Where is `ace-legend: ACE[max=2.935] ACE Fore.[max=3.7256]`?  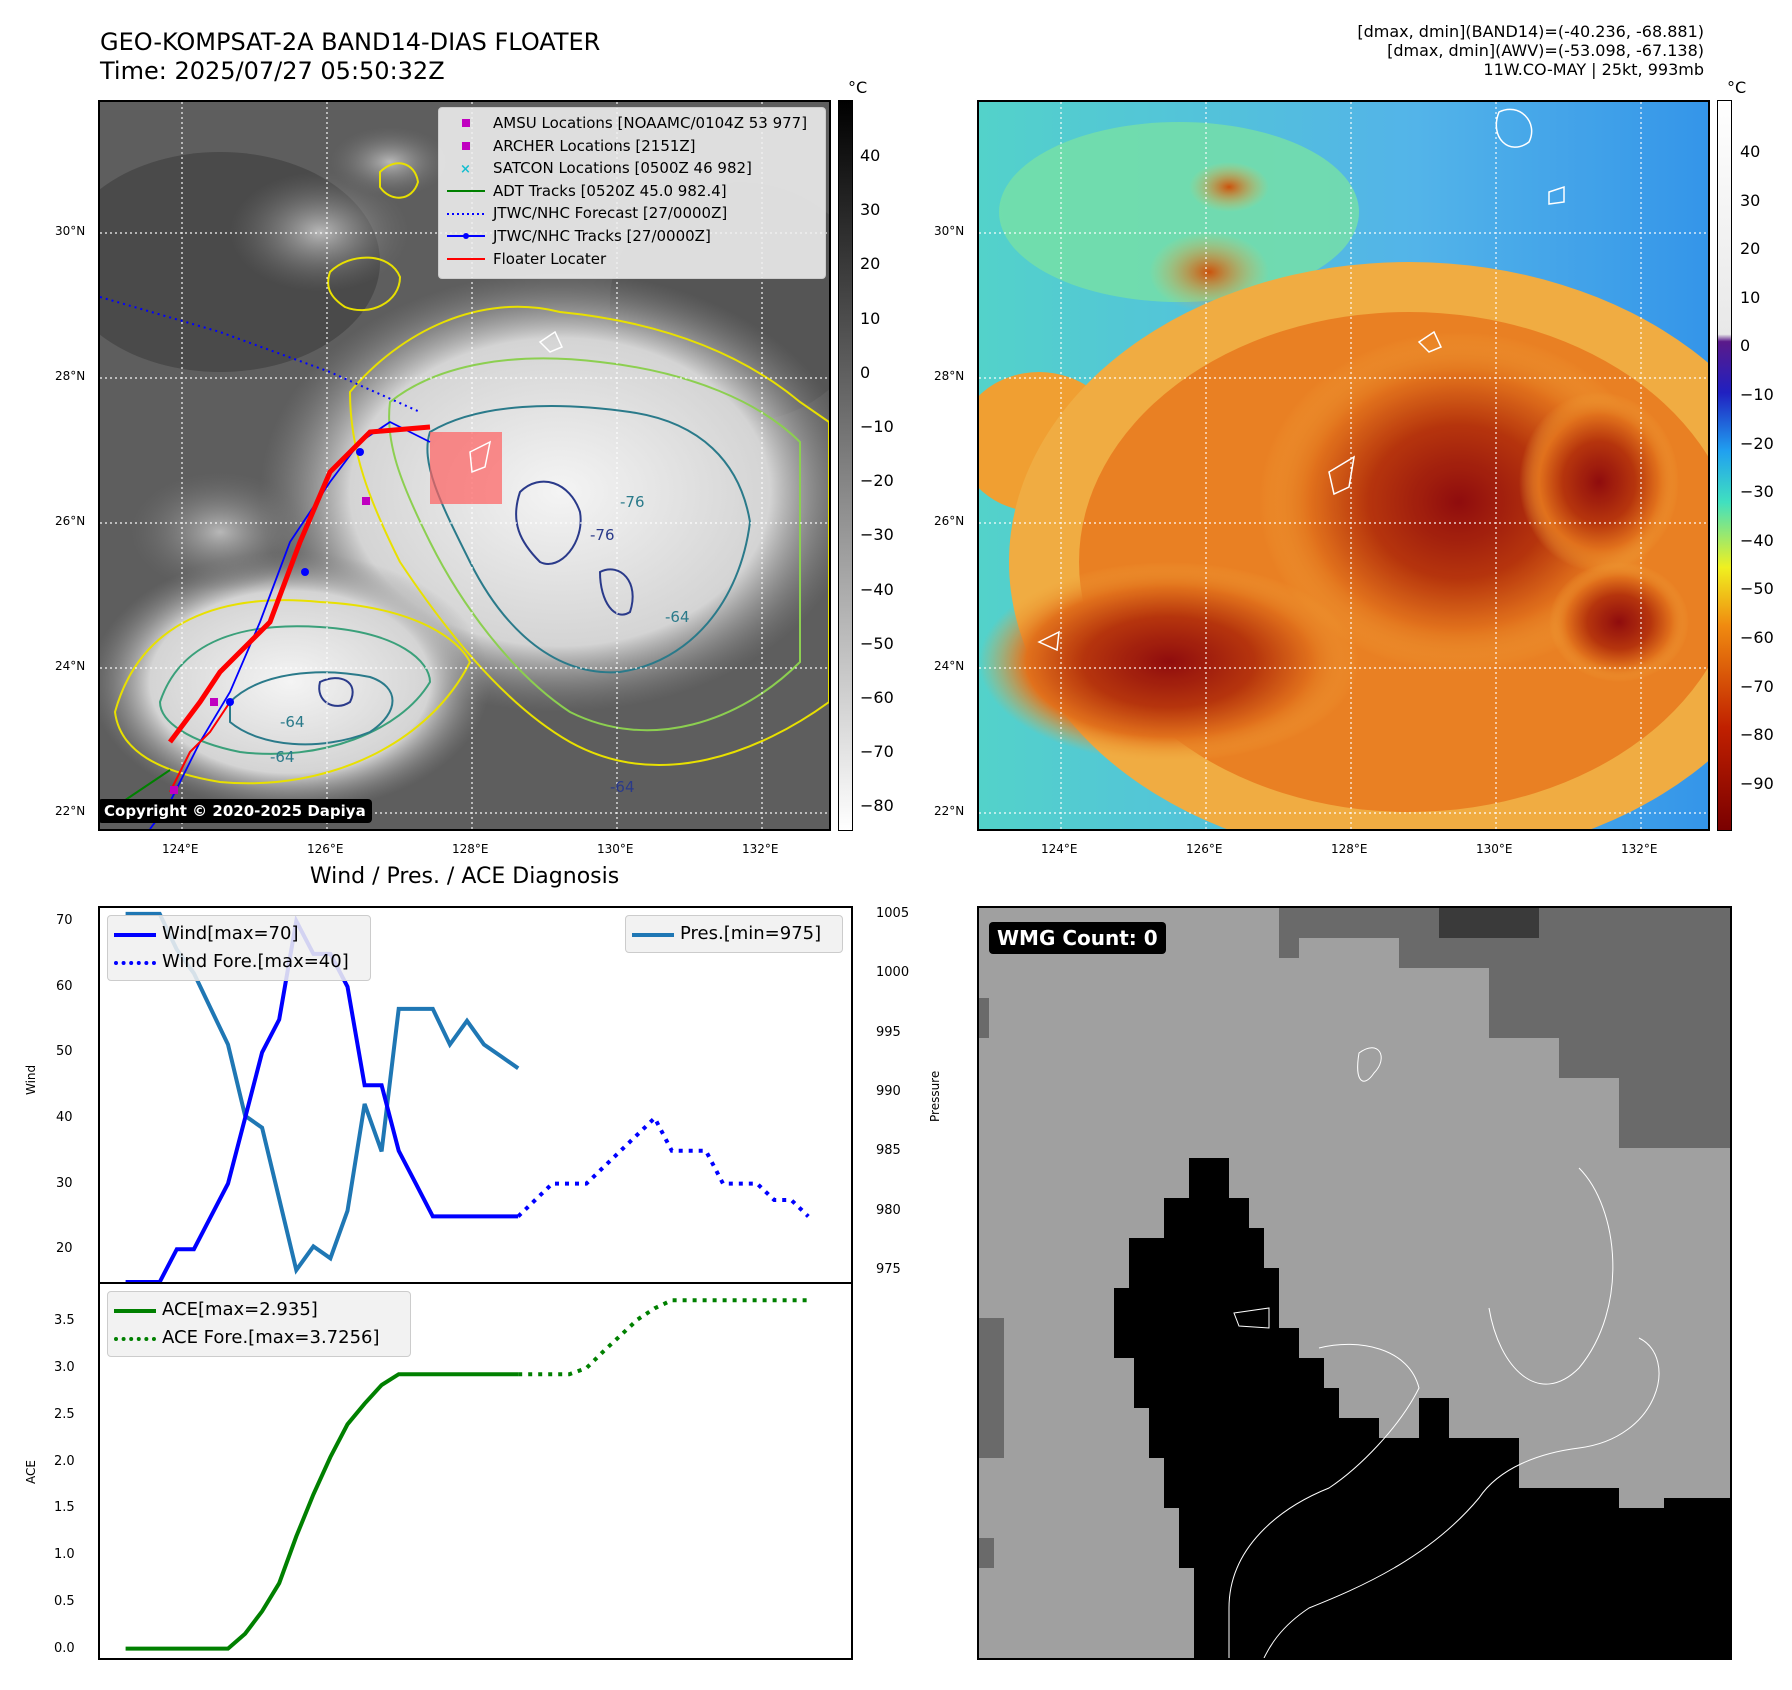
ace-legend: ACE[max=2.935] ACE Fore.[max=3.7256] is located at coordinates (259, 1324).